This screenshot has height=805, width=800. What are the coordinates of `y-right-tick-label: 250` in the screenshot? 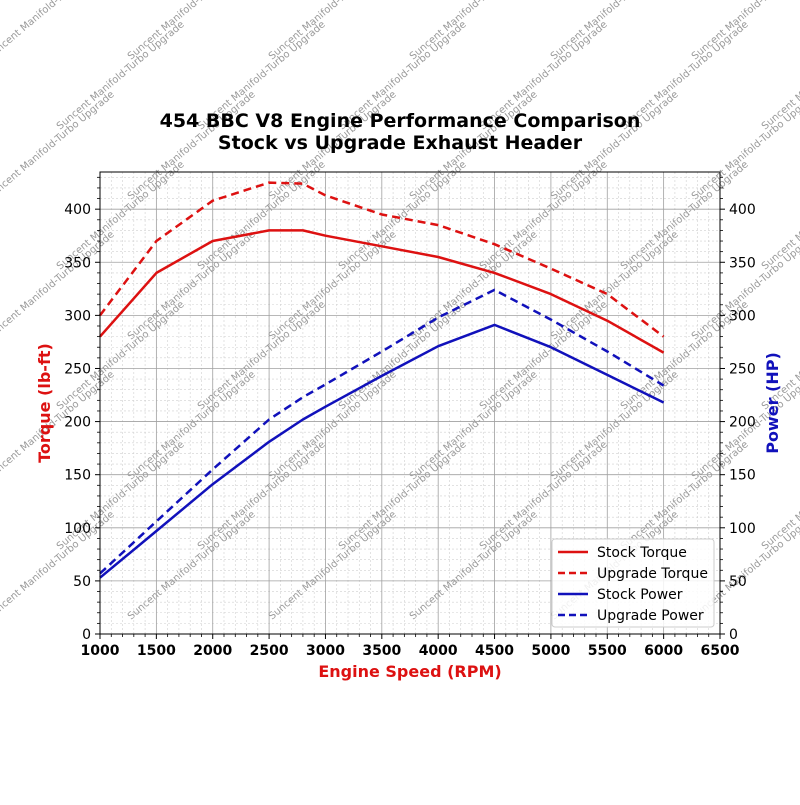 It's located at (742, 369).